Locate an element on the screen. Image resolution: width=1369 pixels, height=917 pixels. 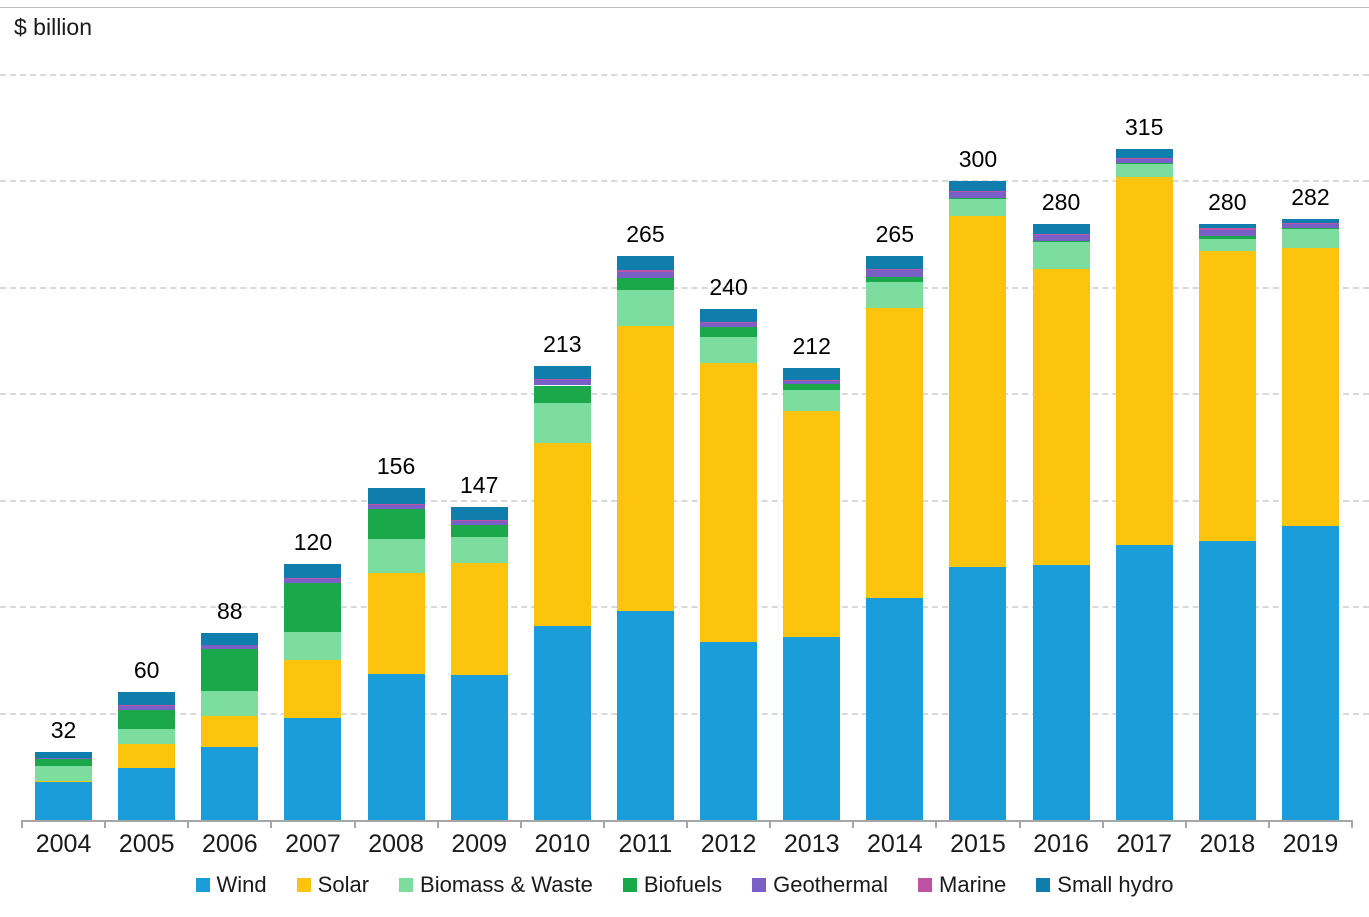
x-label-2013: 2013 is located at coordinates (811, 844).